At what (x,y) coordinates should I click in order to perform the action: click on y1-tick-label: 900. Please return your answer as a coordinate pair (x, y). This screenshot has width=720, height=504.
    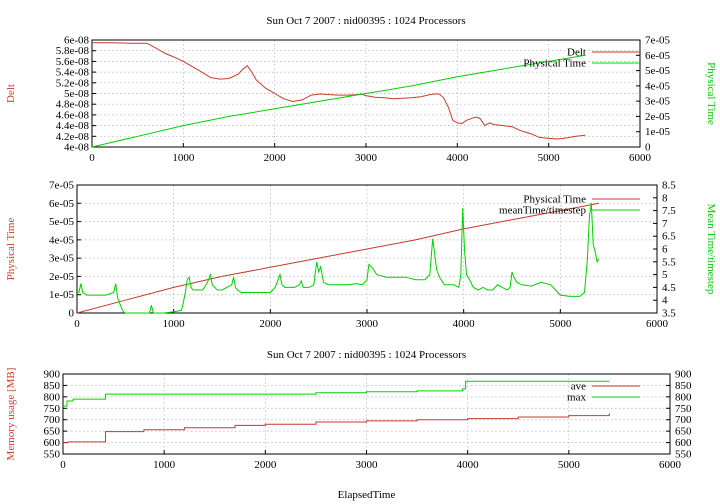
    Looking at the image, I should click on (52, 375).